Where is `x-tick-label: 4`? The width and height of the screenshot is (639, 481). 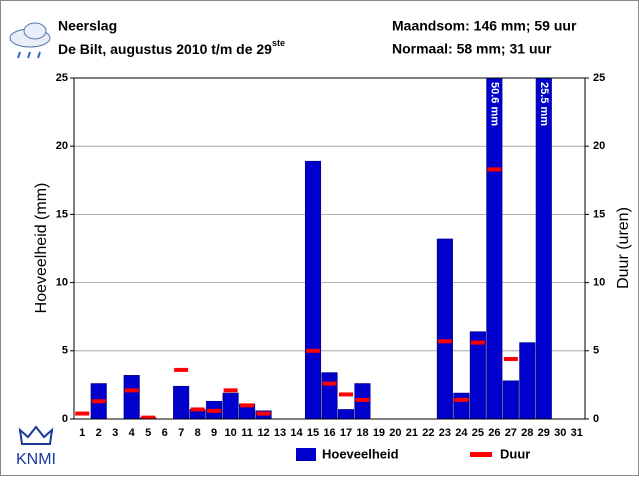 x-tick-label: 4 is located at coordinates (132, 433).